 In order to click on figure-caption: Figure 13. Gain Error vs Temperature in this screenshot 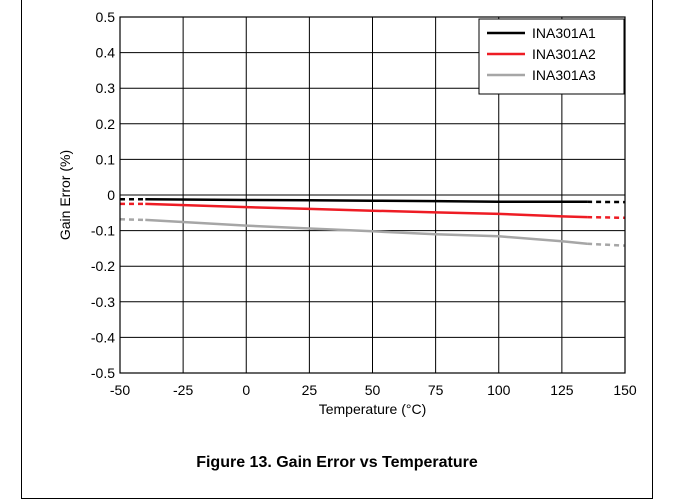, I will do `click(337, 462)`.